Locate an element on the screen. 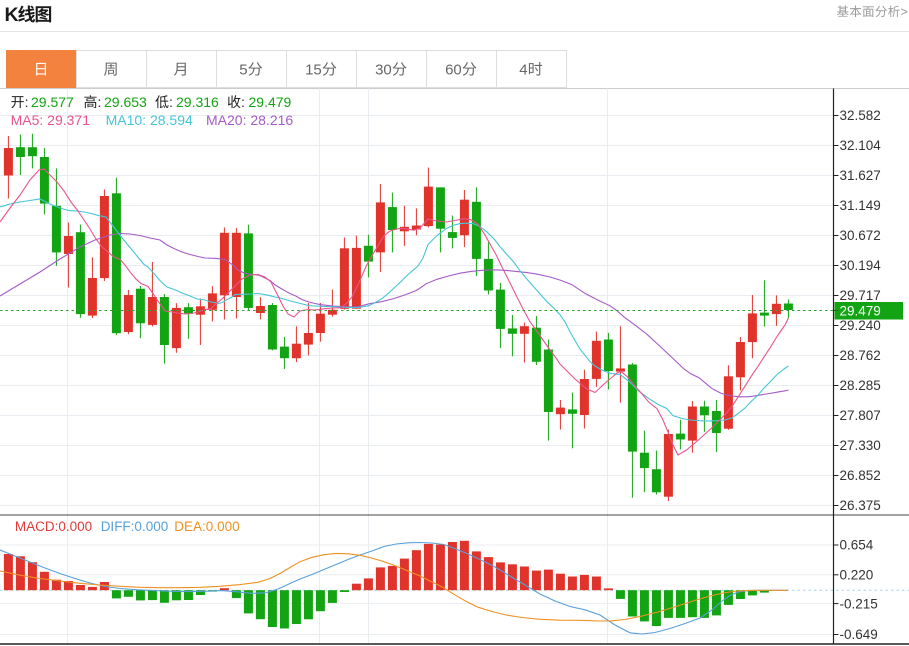  svg-text: 28.285 is located at coordinates (860, 385).